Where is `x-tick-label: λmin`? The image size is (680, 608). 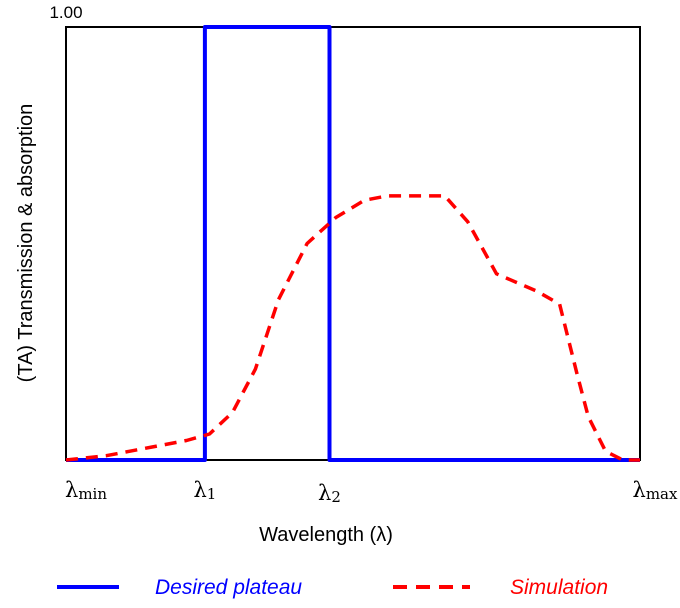
x-tick-label: λmin is located at coordinates (86, 490).